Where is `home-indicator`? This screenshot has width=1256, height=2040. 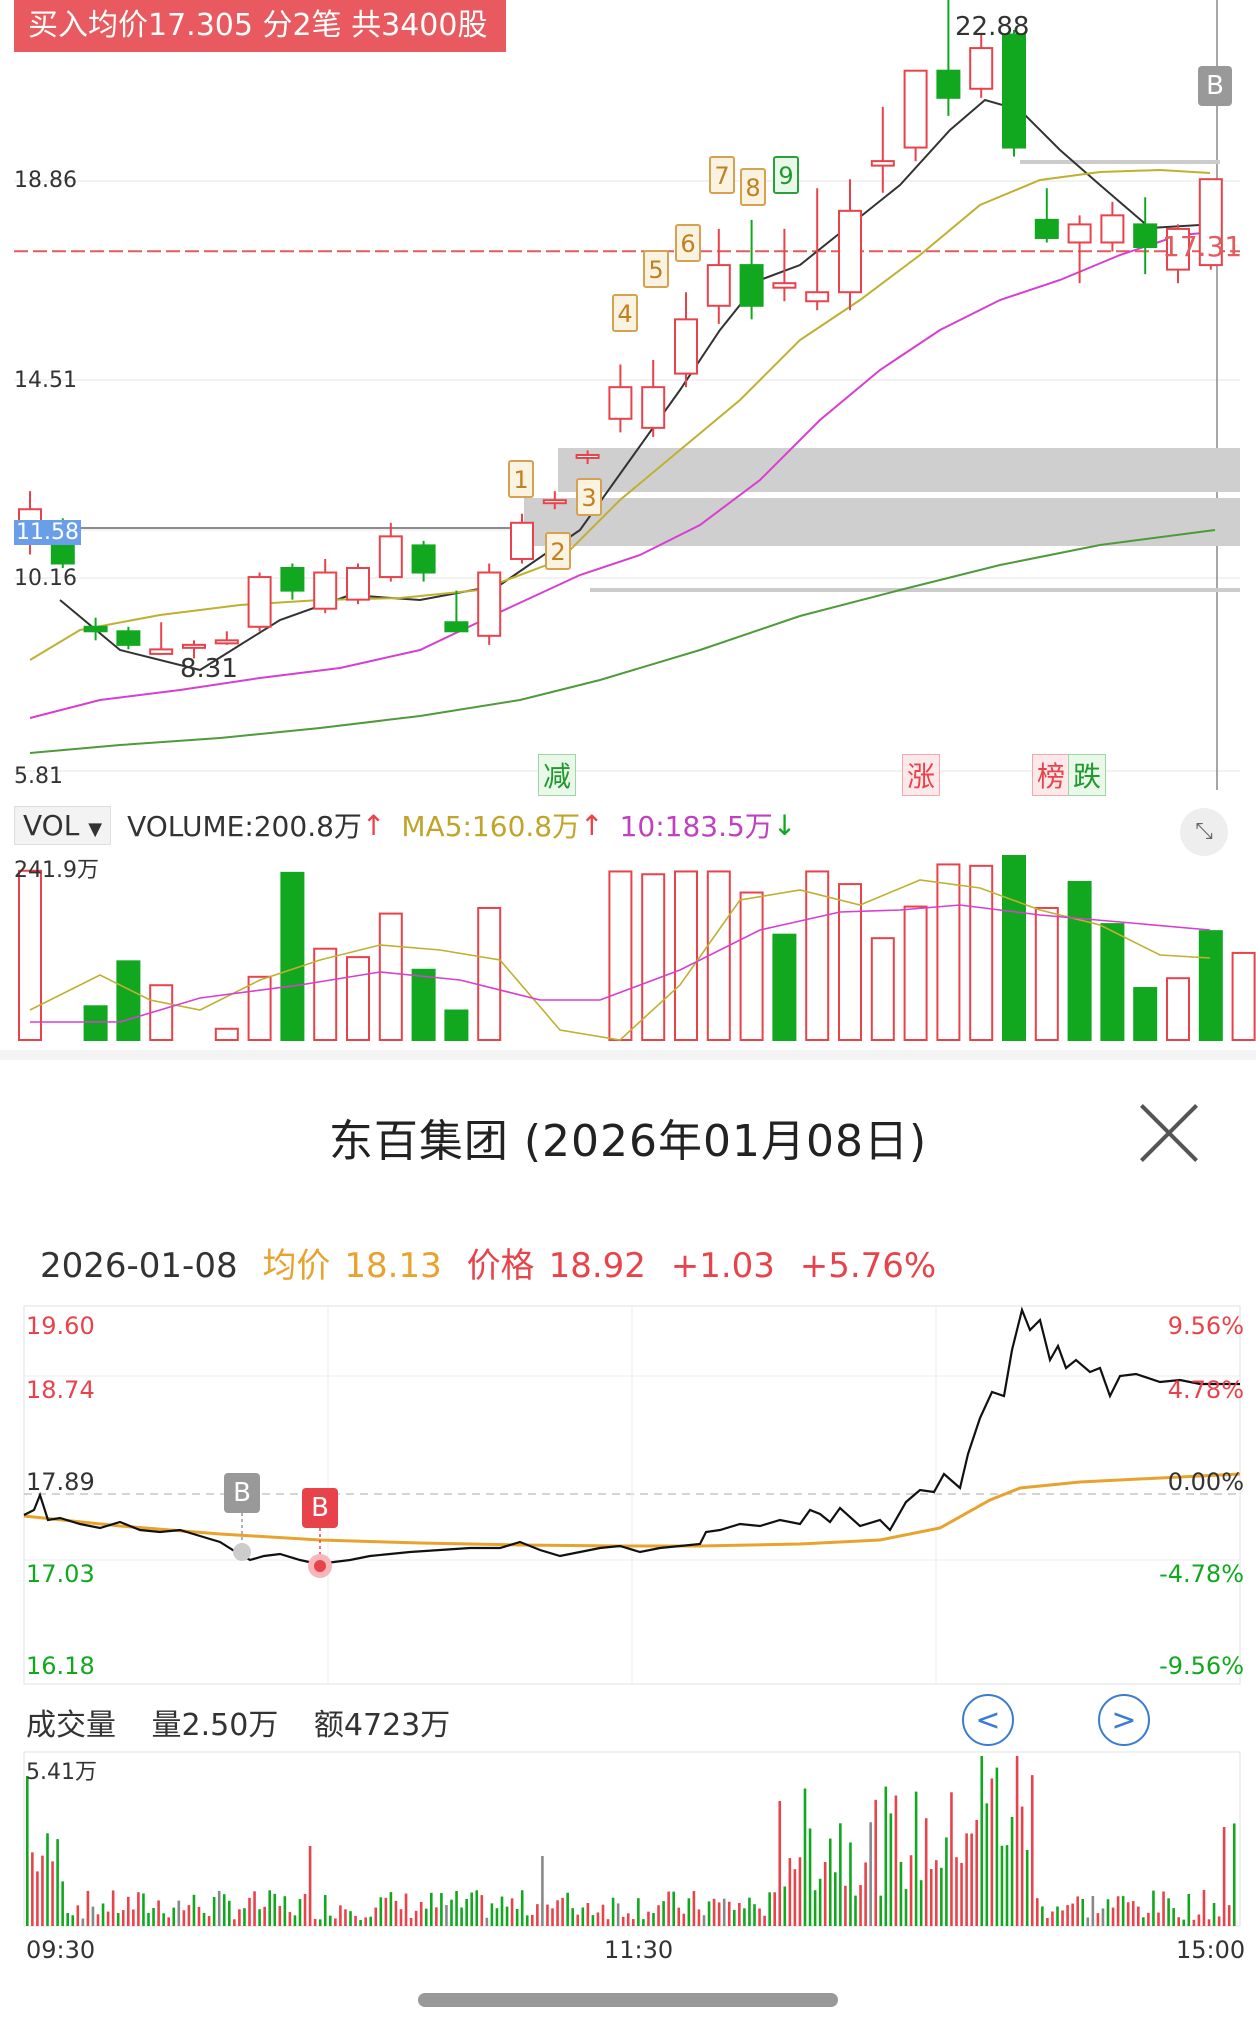 home-indicator is located at coordinates (628, 2000).